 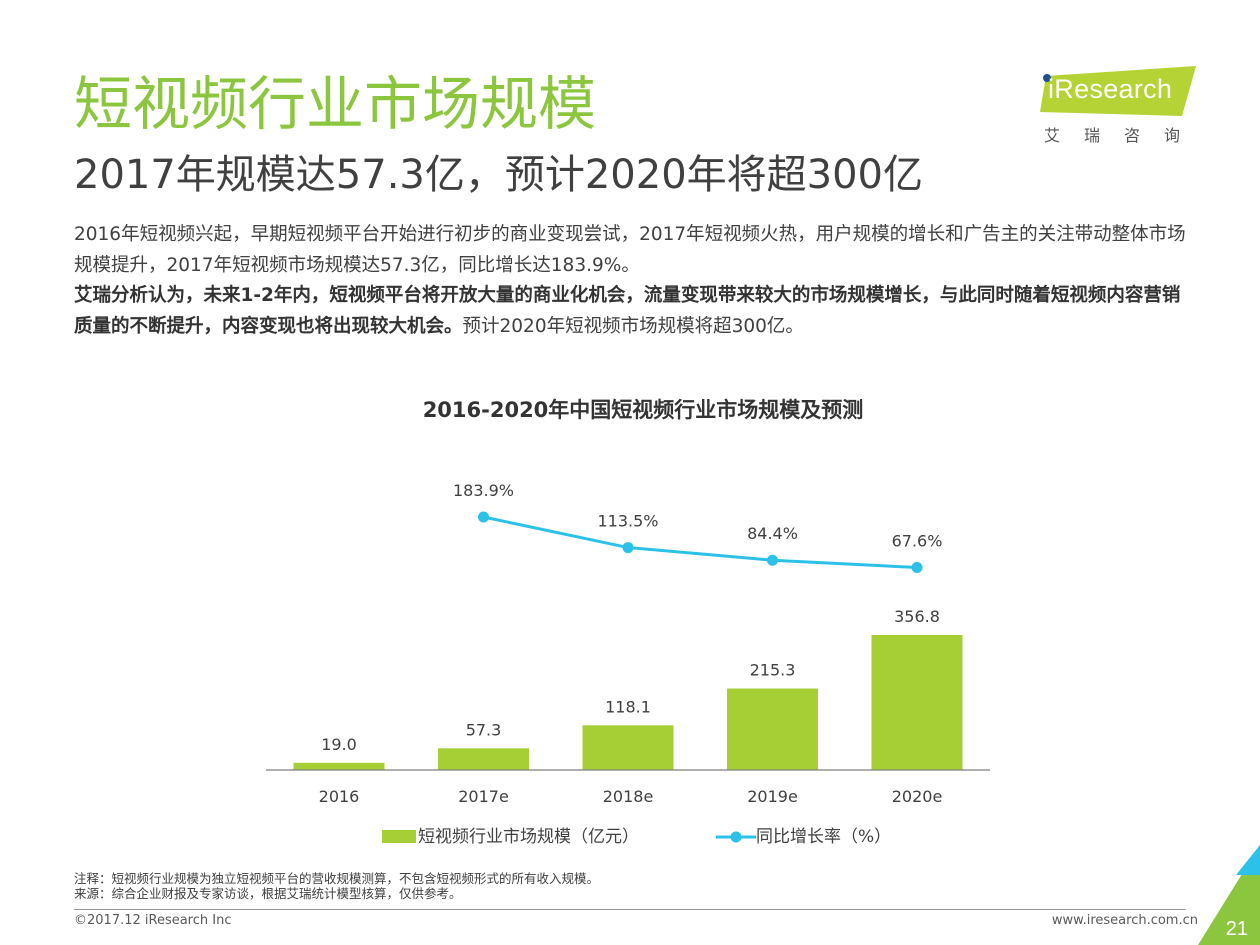 I want to click on bars-layer, so click(x=628, y=702).